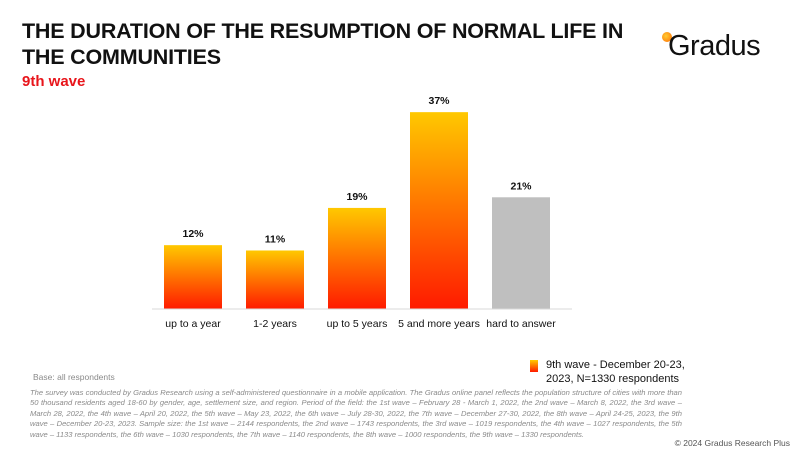 The image size is (800, 450). I want to click on category-label-2: up to 5 years, so click(357, 324).